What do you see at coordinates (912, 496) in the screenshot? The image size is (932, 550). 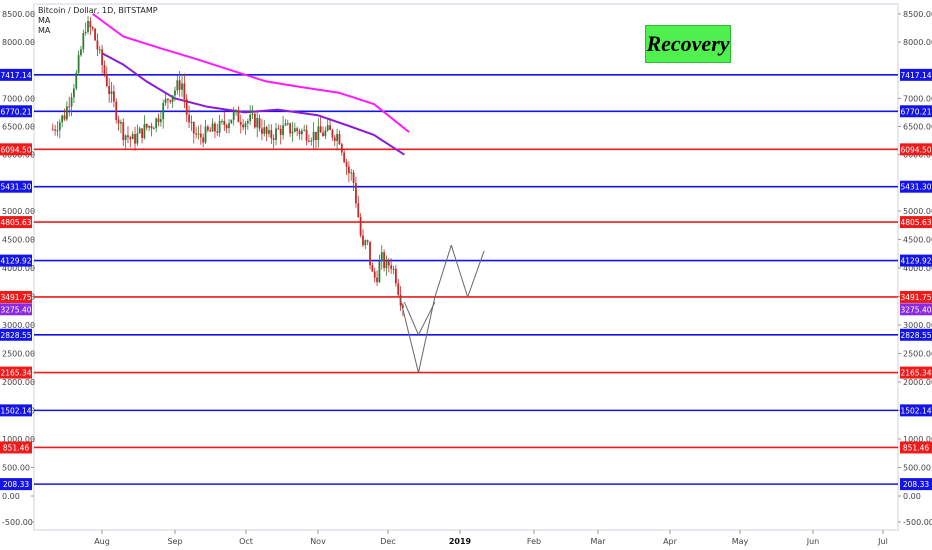 I see `y-tick-right: 0.00` at bounding box center [912, 496].